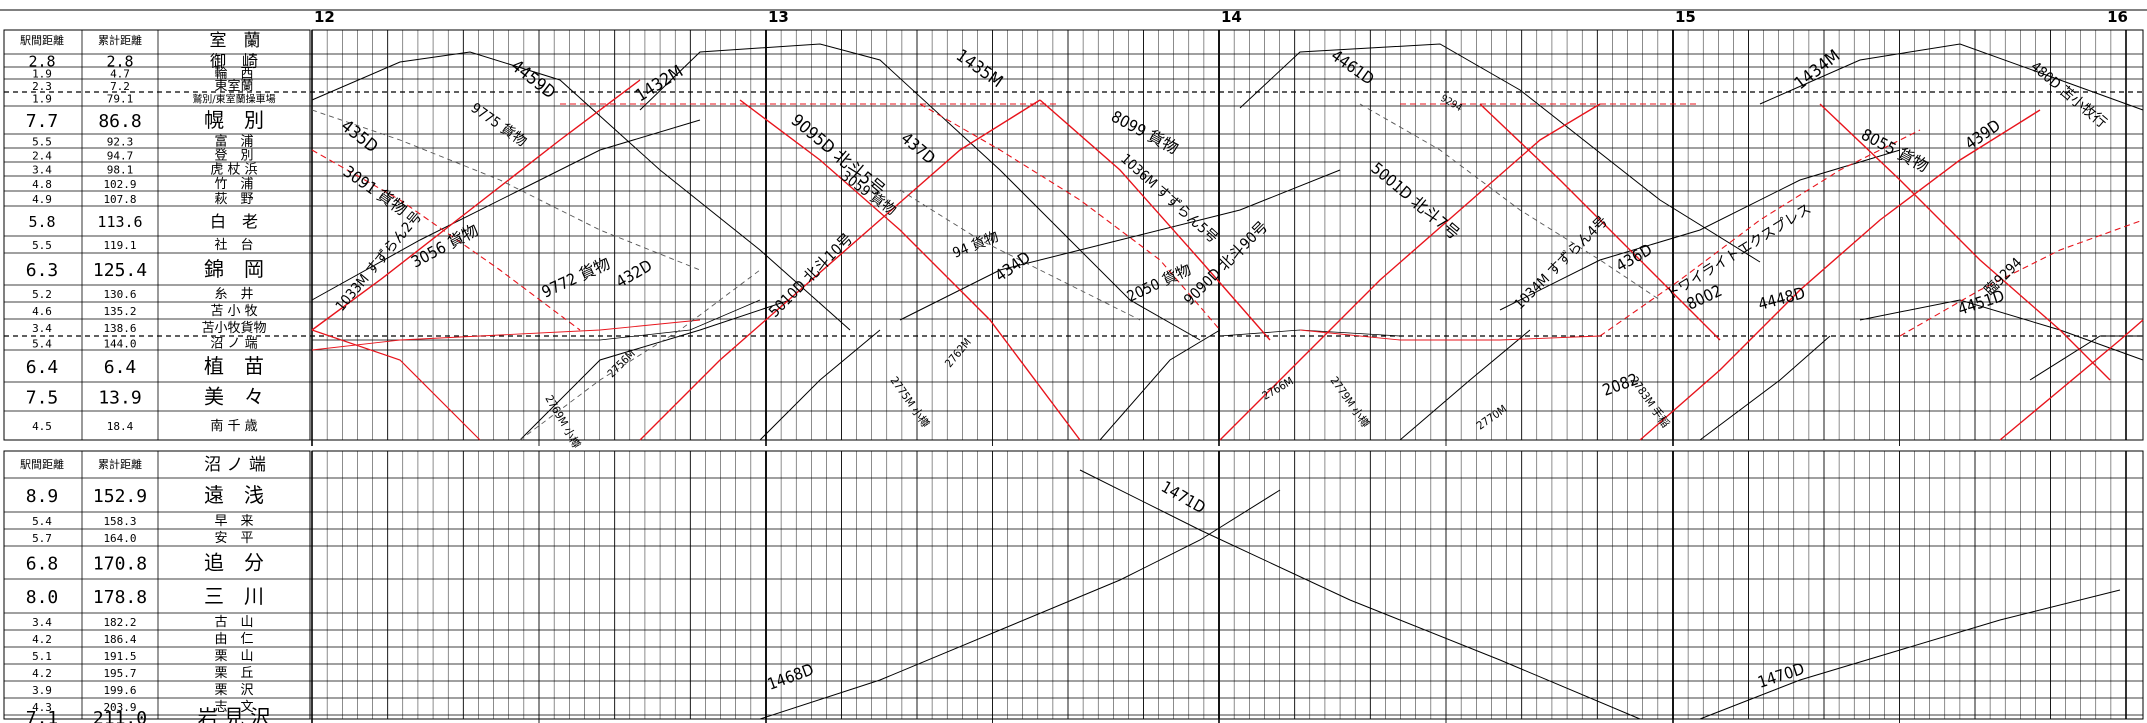 This screenshot has width=2147, height=723. I want to click on station-cumulative: 18.4, so click(120, 426).